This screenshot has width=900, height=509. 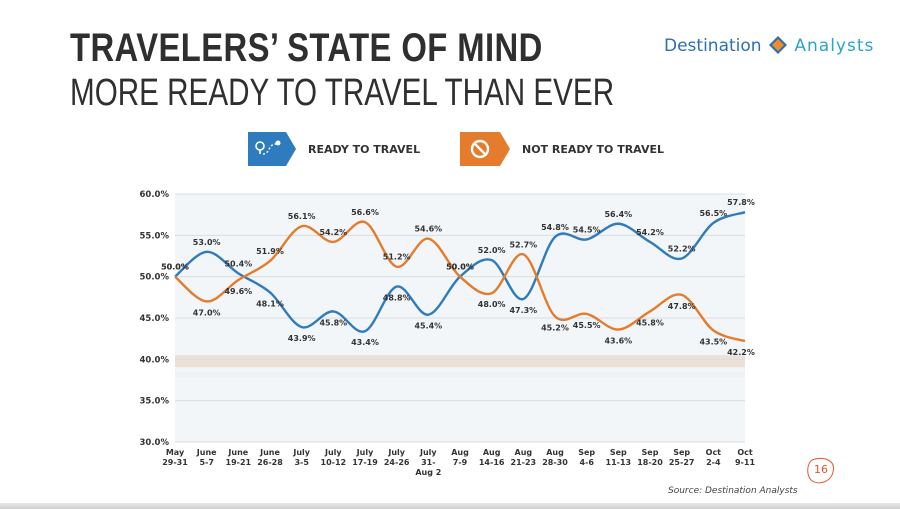 I want to click on not-ready-data-label: 42.2%, so click(x=741, y=352).